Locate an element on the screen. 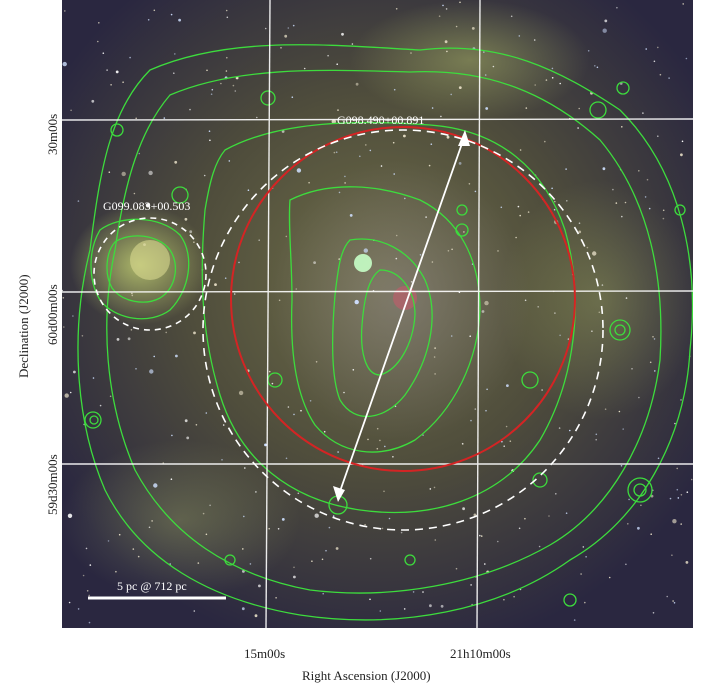 The image size is (713, 686). x-tick-label-2: 21h10m00s is located at coordinates (480, 653).